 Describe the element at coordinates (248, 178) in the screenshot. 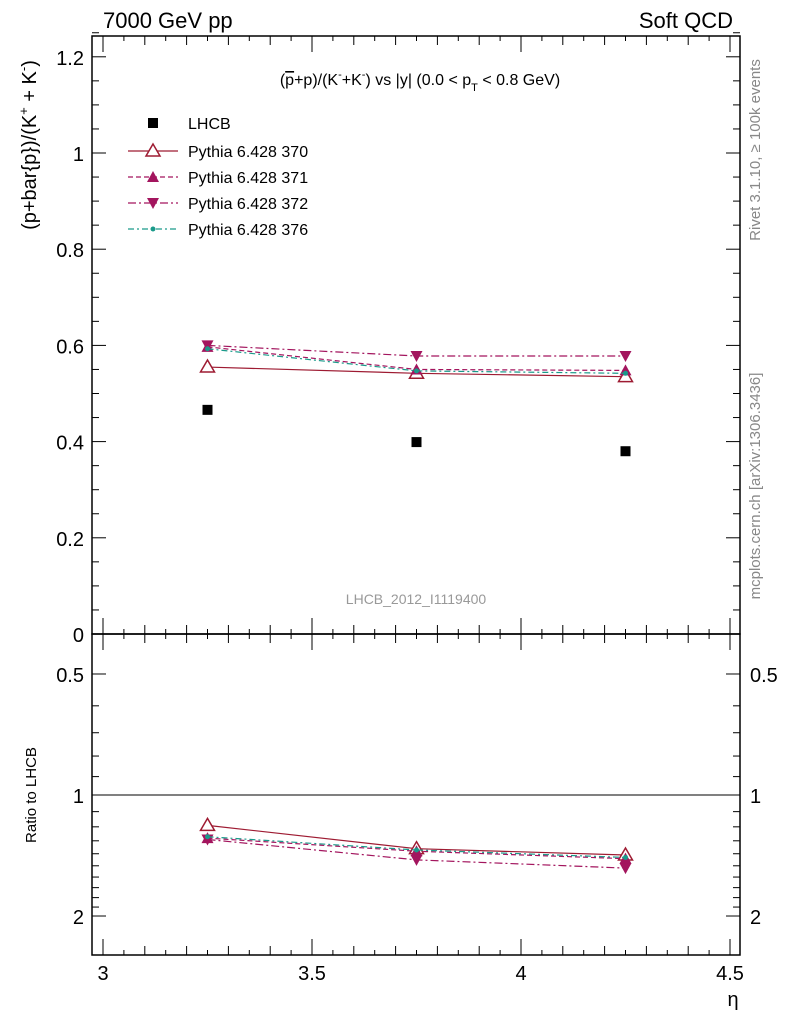

I see `legend-label-2: Pythia 6.428 371` at that location.